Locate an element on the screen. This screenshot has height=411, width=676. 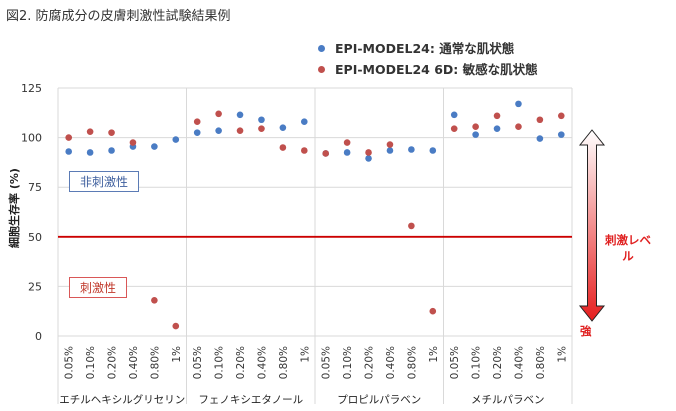
y-tick-label: 100 is located at coordinates (31, 138).